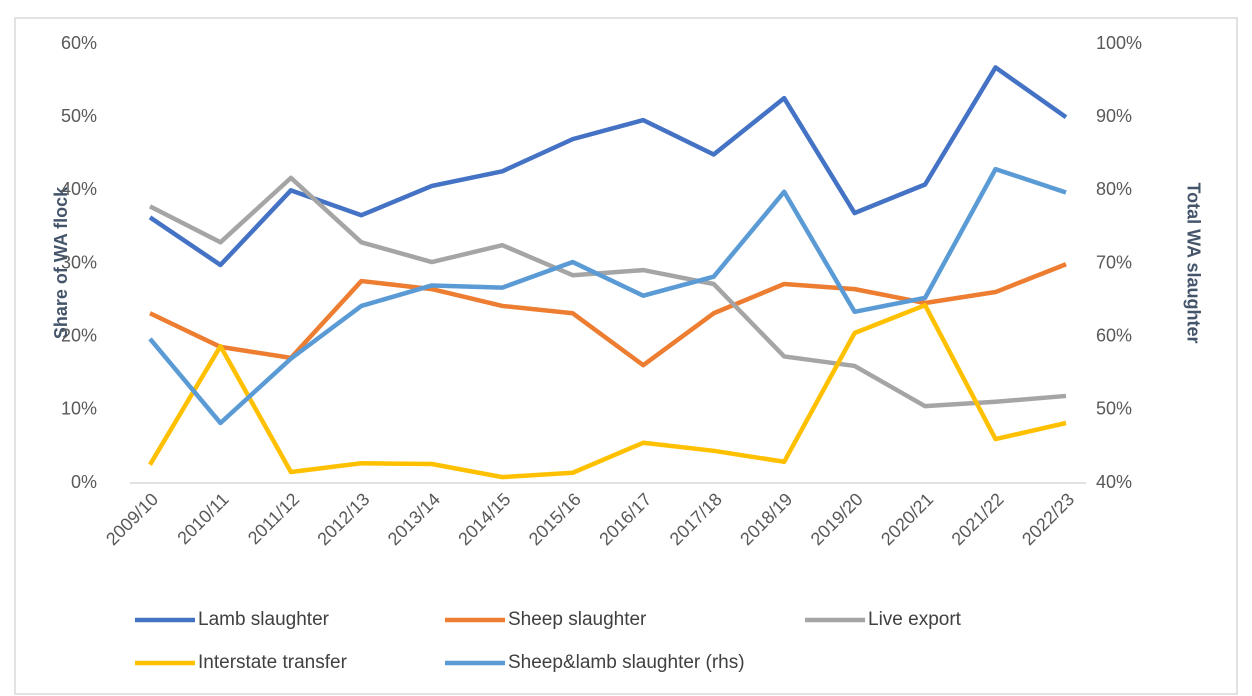 The width and height of the screenshot is (1252, 696). Describe the element at coordinates (915, 619) in the screenshot. I see `legend-label: Live export` at that location.